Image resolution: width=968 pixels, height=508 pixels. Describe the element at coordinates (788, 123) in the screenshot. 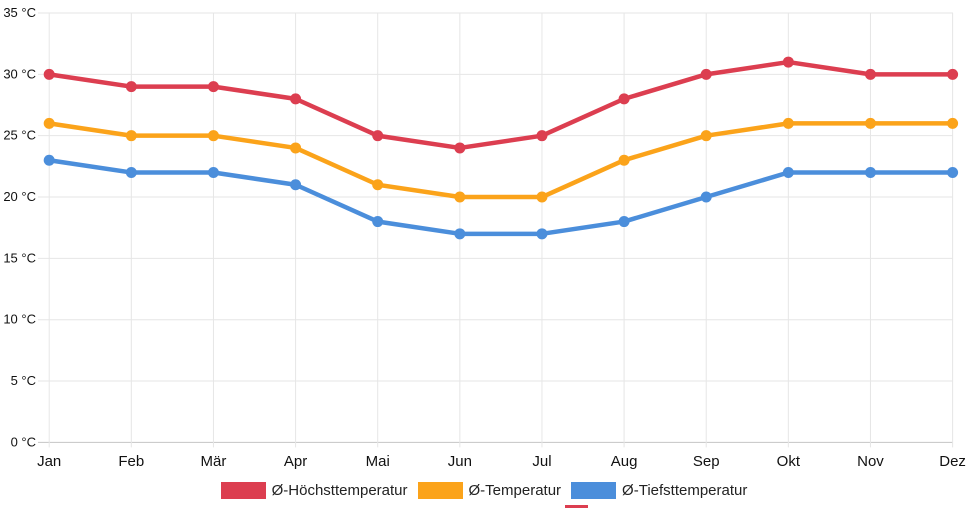

I see `data-point-Ø-Temperatur-Okt` at that location.